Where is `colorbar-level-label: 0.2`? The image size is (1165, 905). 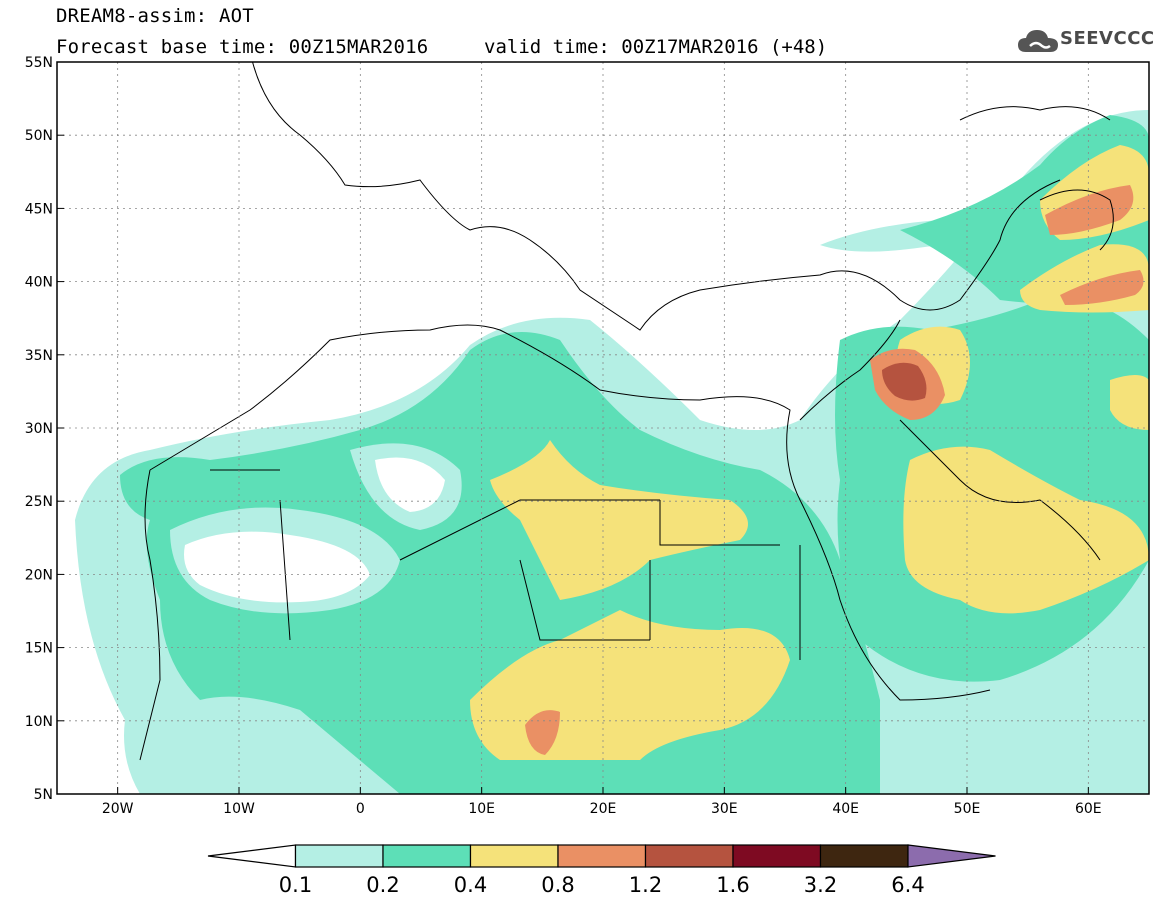 colorbar-level-label: 0.2 is located at coordinates (382, 885).